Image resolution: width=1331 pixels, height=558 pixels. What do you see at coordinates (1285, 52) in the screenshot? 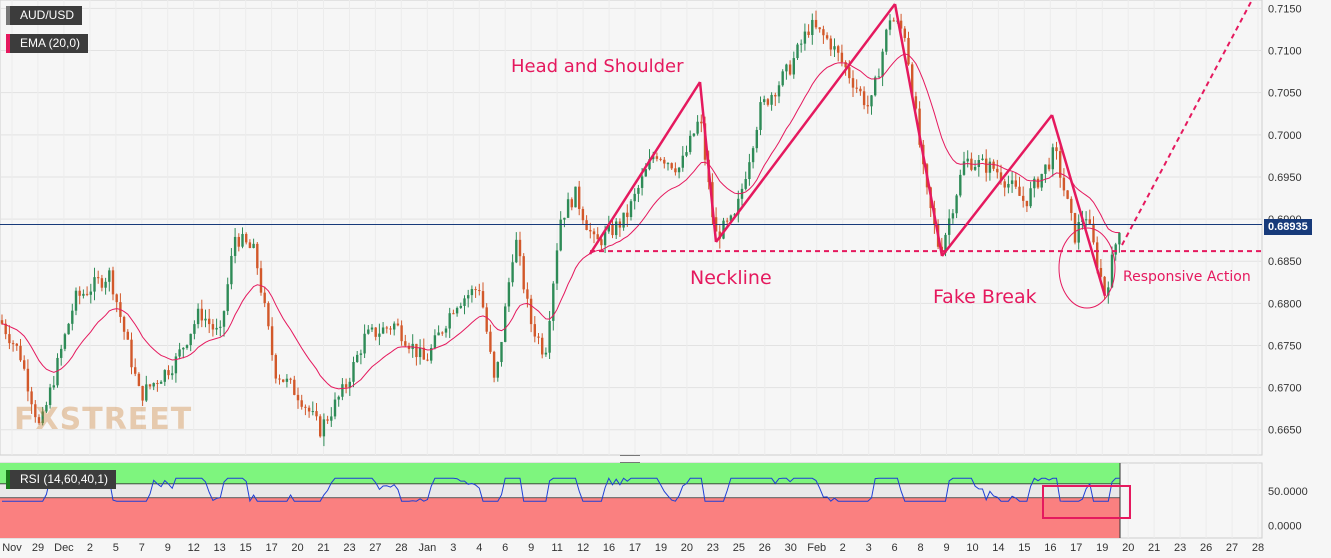
I see `price-tick-label: 0.7100` at bounding box center [1285, 52].